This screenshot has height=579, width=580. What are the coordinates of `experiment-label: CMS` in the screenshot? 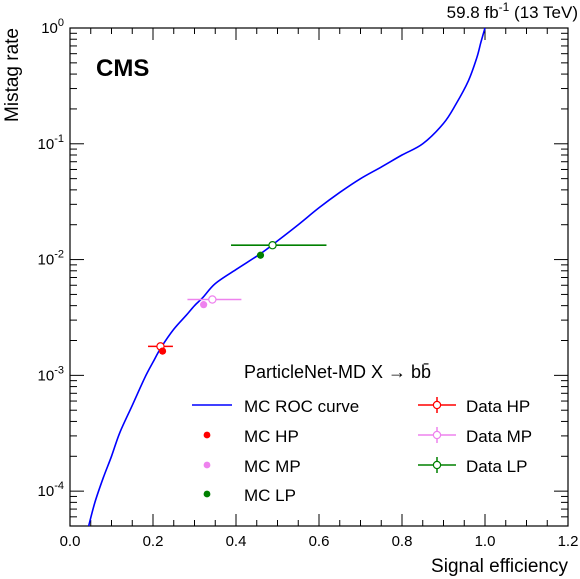 It's located at (122, 68).